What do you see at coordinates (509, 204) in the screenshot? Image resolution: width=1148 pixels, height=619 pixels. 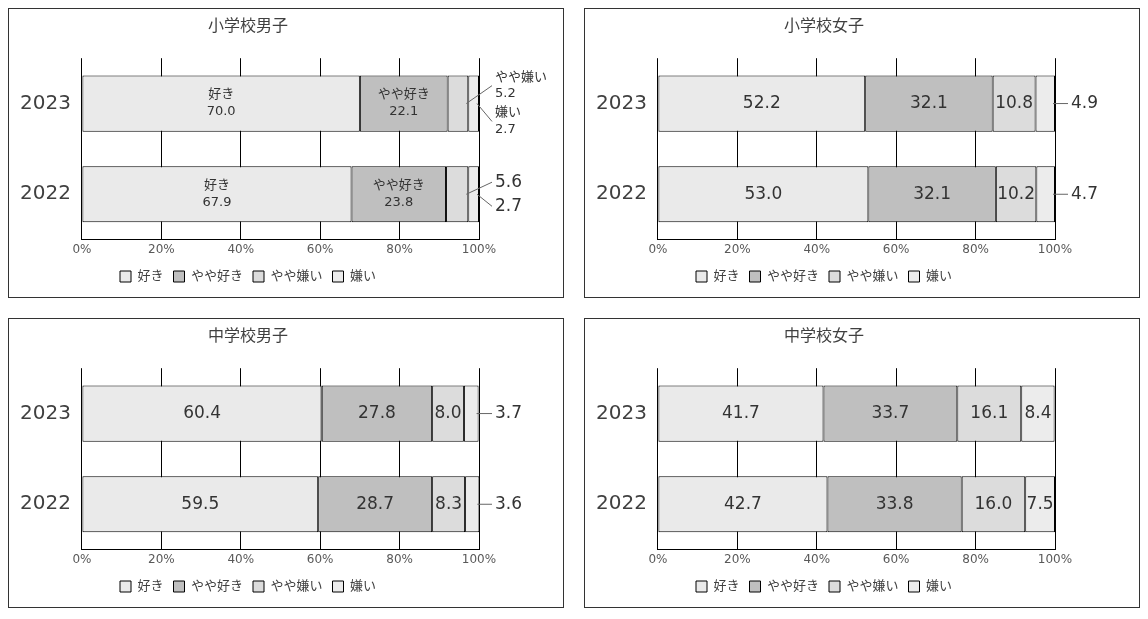 I see `data-label: 2.7` at bounding box center [509, 204].